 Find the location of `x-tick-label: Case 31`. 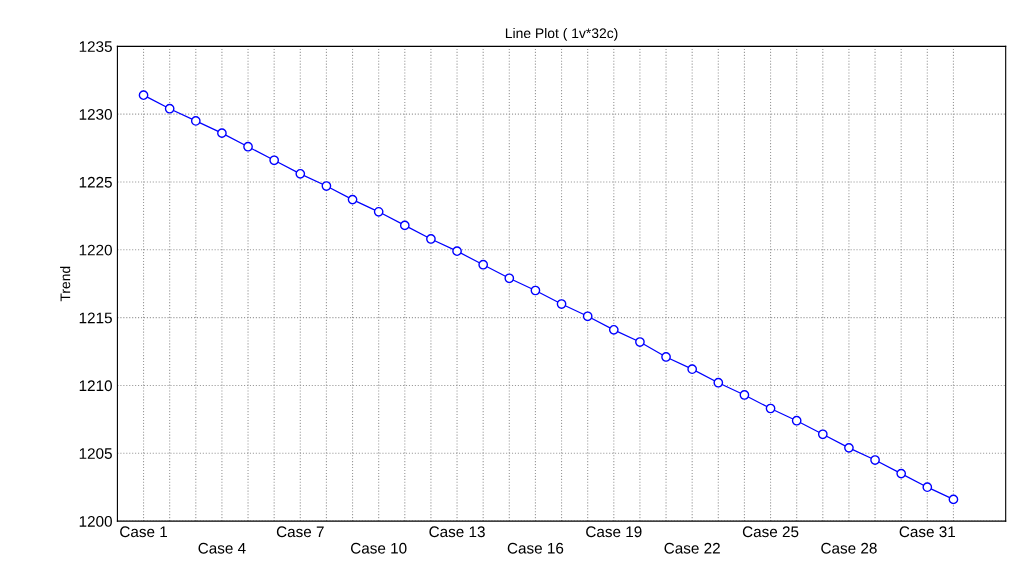

x-tick-label: Case 31 is located at coordinates (927, 532).